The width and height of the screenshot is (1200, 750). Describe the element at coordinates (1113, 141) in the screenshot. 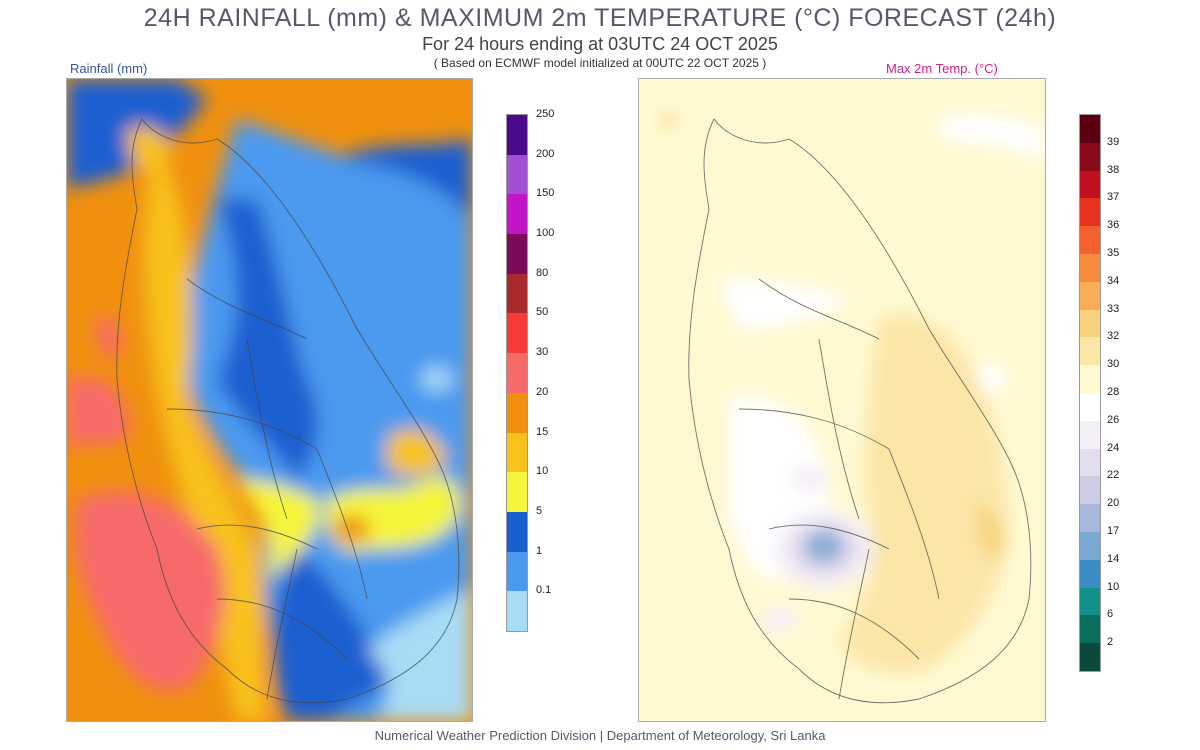

I see `colorbar-tick-label: 39` at that location.